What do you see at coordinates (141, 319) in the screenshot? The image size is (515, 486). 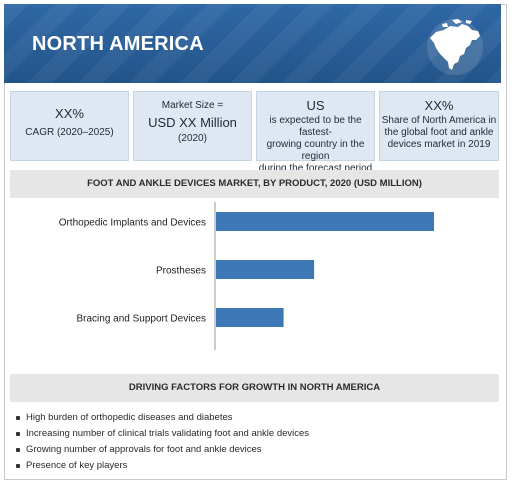 I see `category-label: Bracing and Support Devices` at bounding box center [141, 319].